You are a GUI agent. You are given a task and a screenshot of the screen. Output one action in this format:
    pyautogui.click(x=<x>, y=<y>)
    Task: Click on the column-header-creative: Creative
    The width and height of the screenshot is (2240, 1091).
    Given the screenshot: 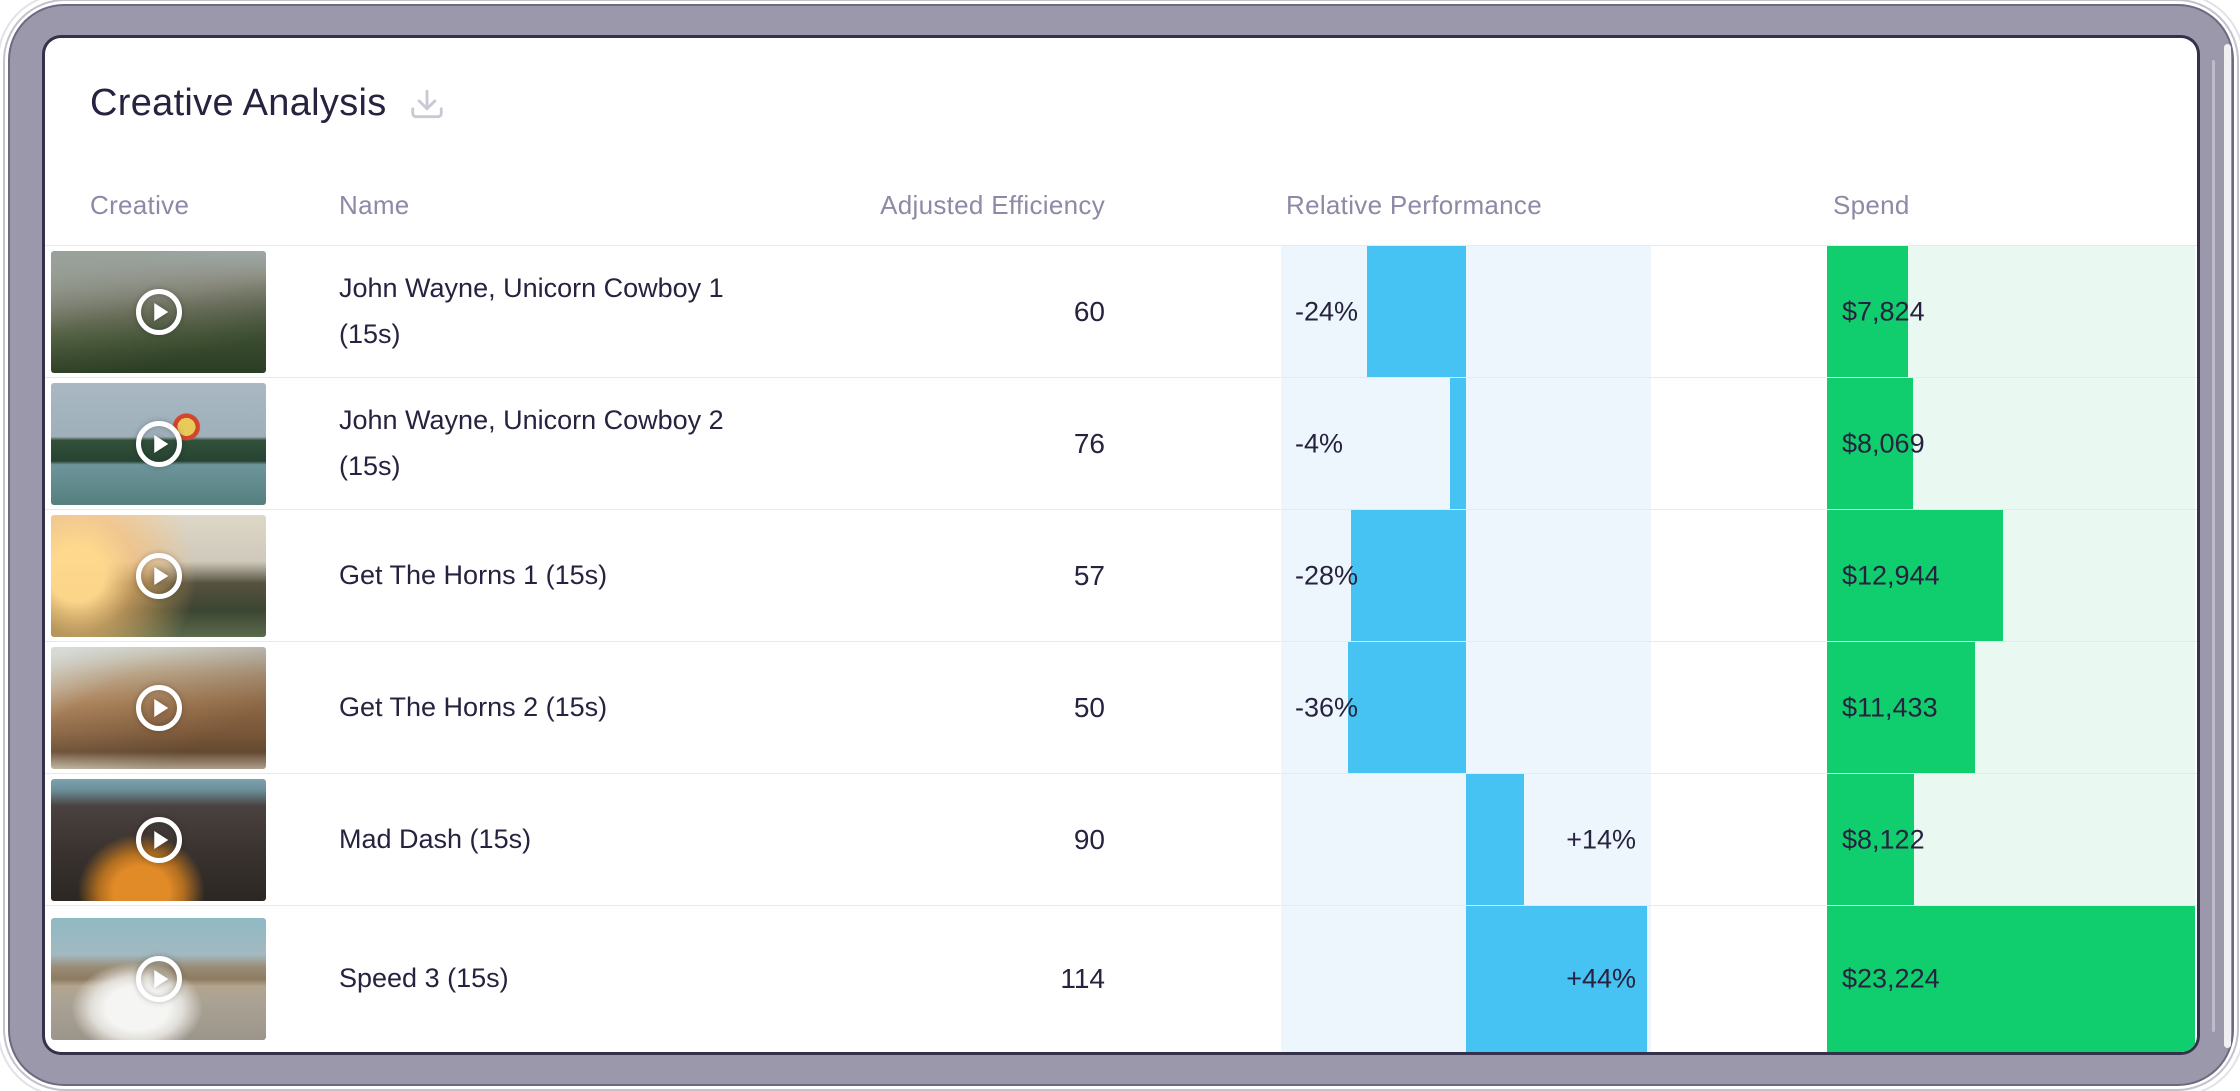 What is the action you would take?
    pyautogui.click(x=140, y=205)
    